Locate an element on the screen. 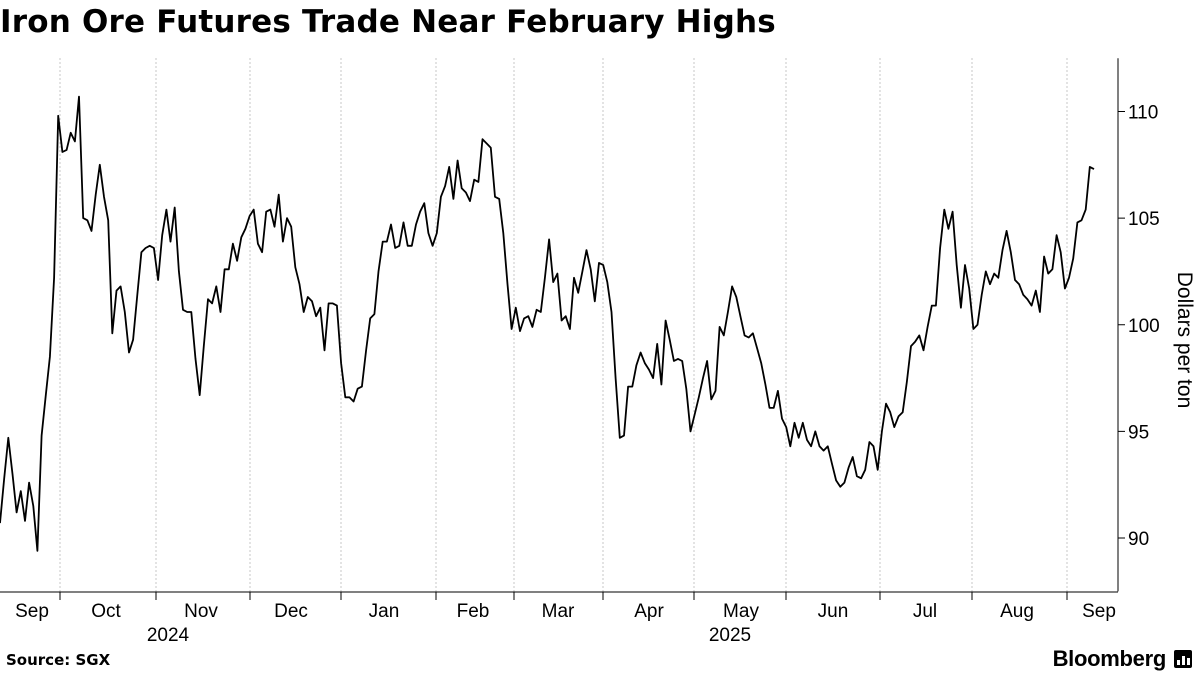 The height and width of the screenshot is (675, 1200). x-tick-label-8: May is located at coordinates (741, 611).